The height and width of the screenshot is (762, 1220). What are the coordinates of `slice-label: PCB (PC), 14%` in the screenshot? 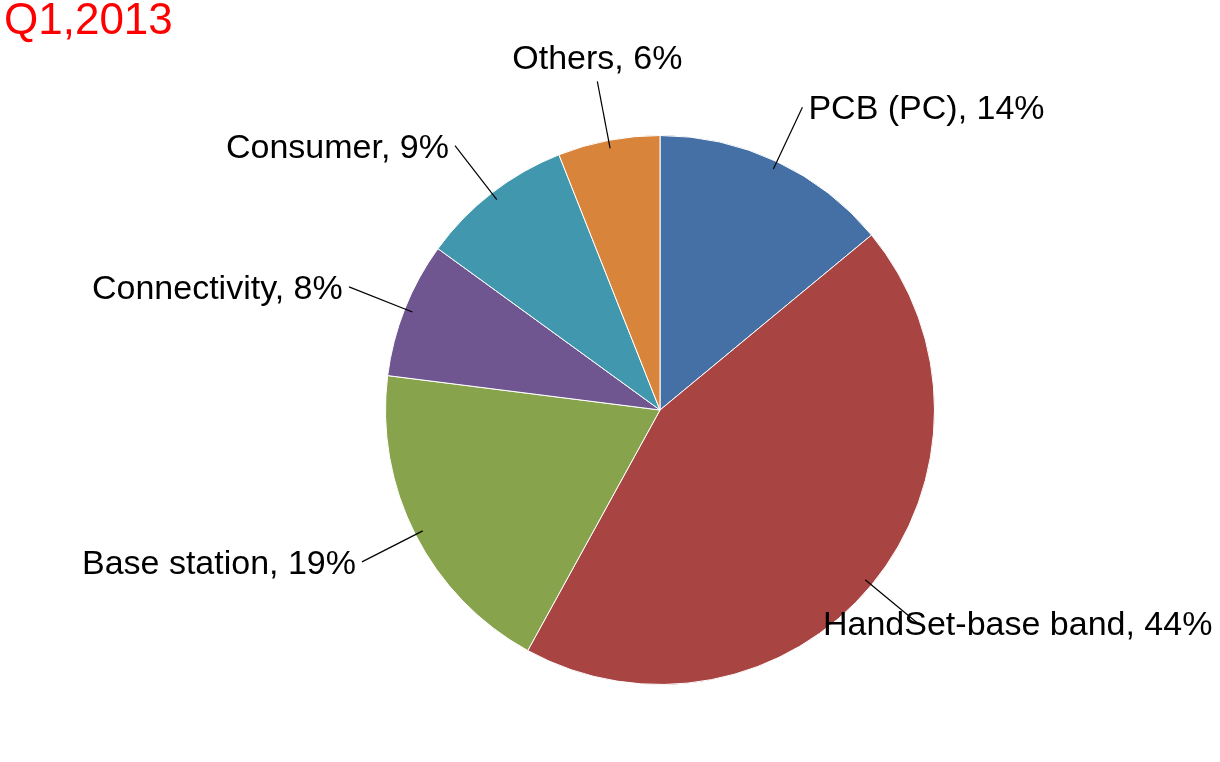 It's located at (926, 108).